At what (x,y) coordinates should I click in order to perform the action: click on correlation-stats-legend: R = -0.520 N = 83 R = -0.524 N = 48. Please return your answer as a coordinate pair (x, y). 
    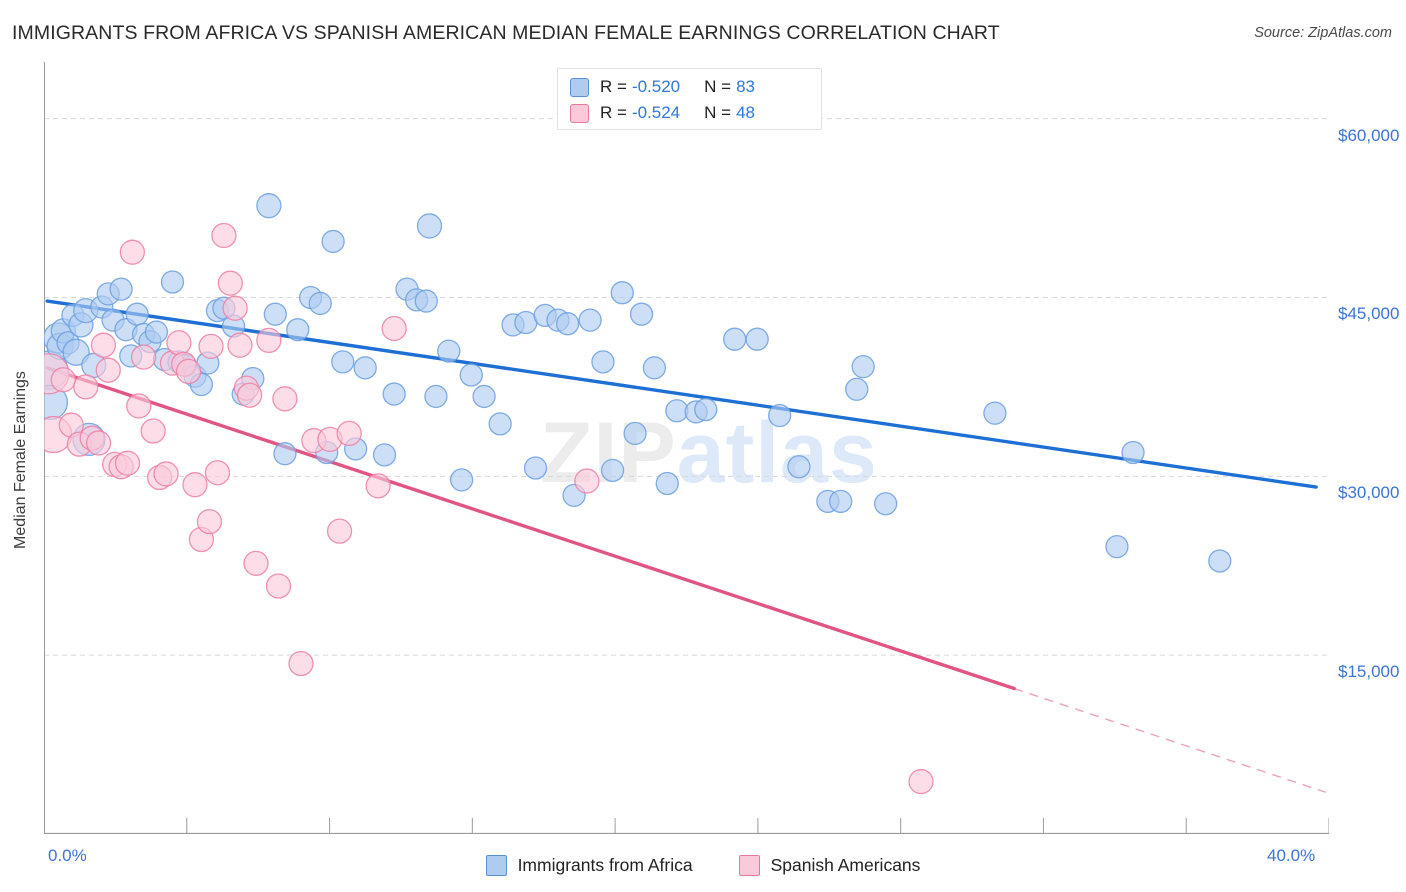
    Looking at the image, I should click on (689, 99).